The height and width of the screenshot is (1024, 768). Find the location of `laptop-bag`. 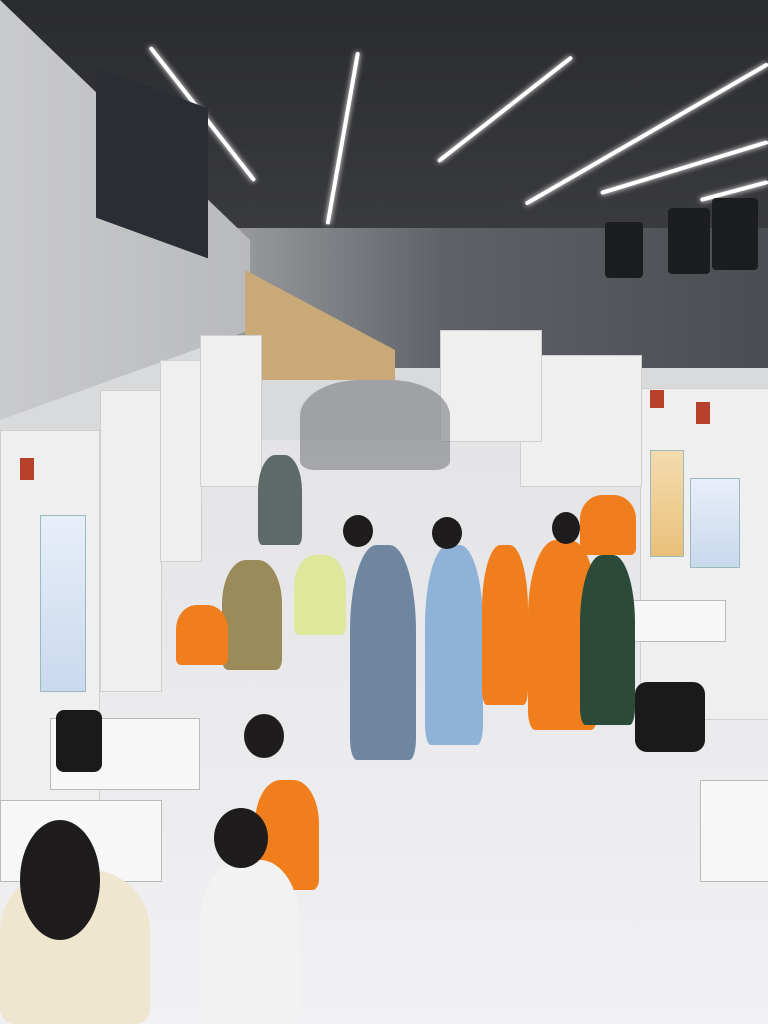

laptop-bag is located at coordinates (79, 741).